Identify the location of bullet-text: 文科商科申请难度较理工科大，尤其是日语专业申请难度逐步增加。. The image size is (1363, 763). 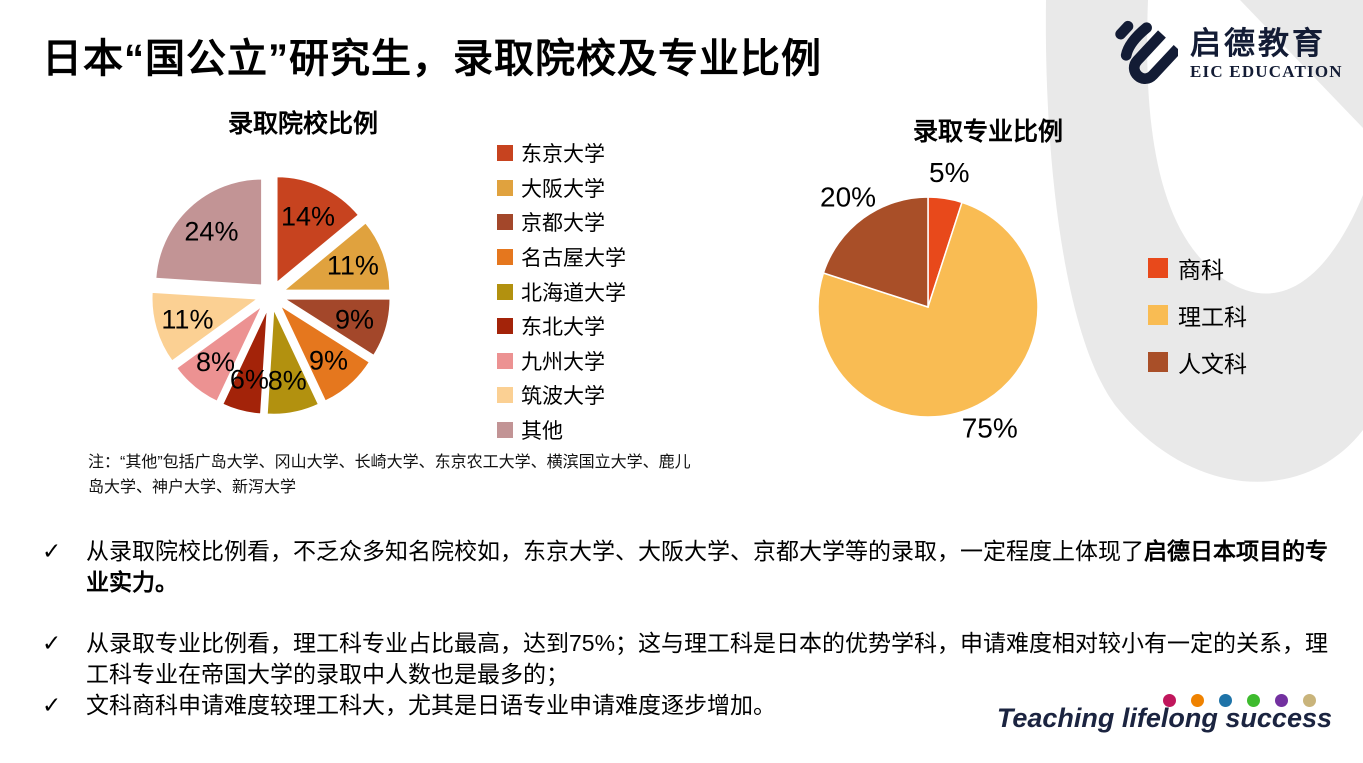
(431, 705).